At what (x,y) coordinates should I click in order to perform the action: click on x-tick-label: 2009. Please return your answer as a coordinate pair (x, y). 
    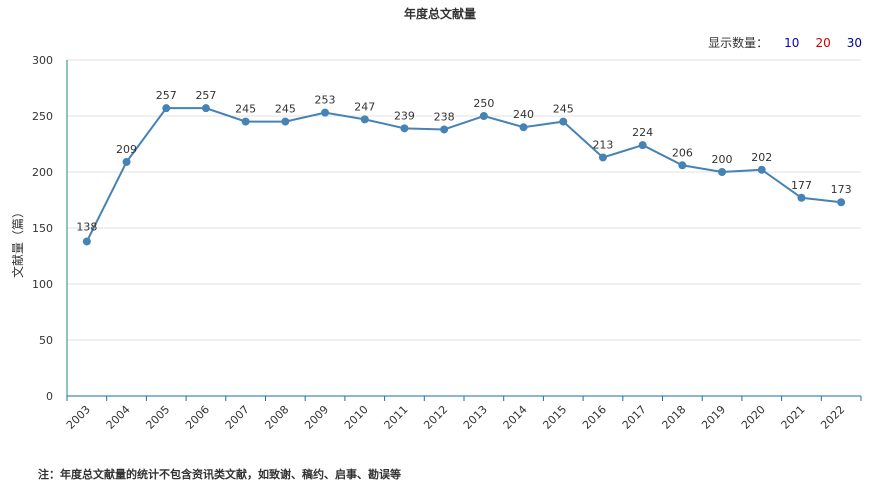
    Looking at the image, I should click on (316, 417).